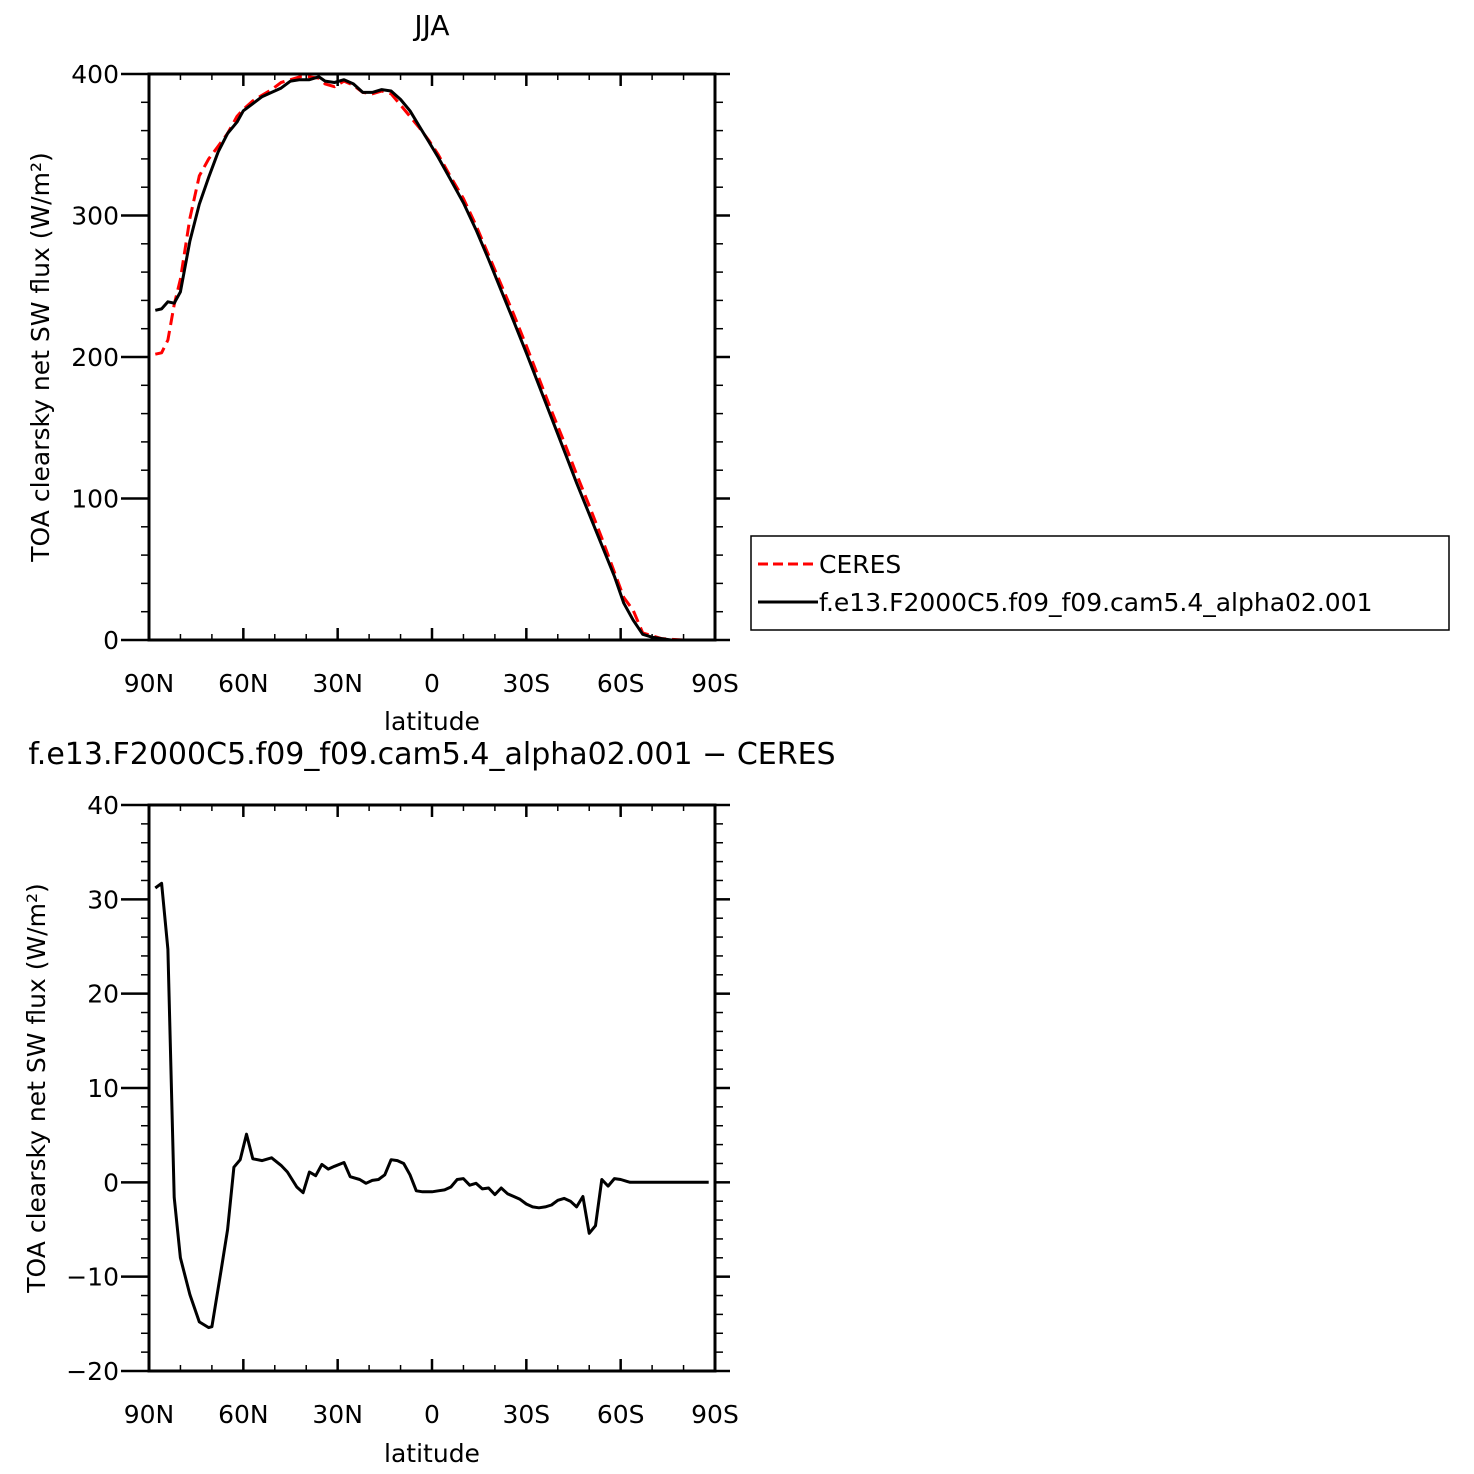 The width and height of the screenshot is (1474, 1474). I want to click on legend-label-model: f.e13.F2000C5.f09_f09.cam5.4_alpha02.001, so click(1096, 602).